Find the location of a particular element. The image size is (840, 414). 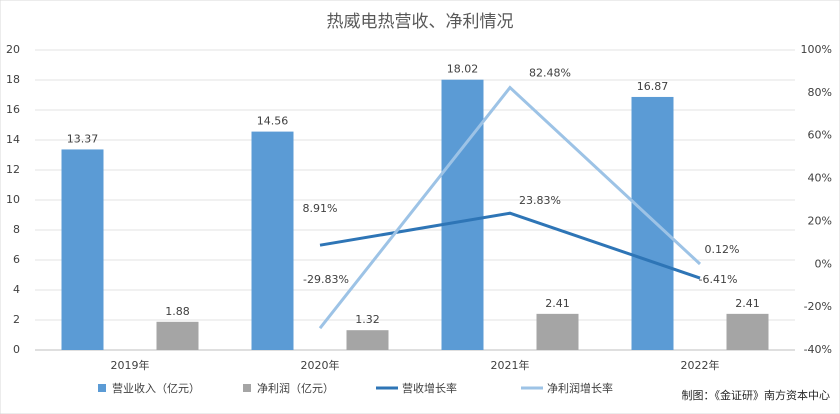

x-tick-label: 2020年 is located at coordinates (320, 365).